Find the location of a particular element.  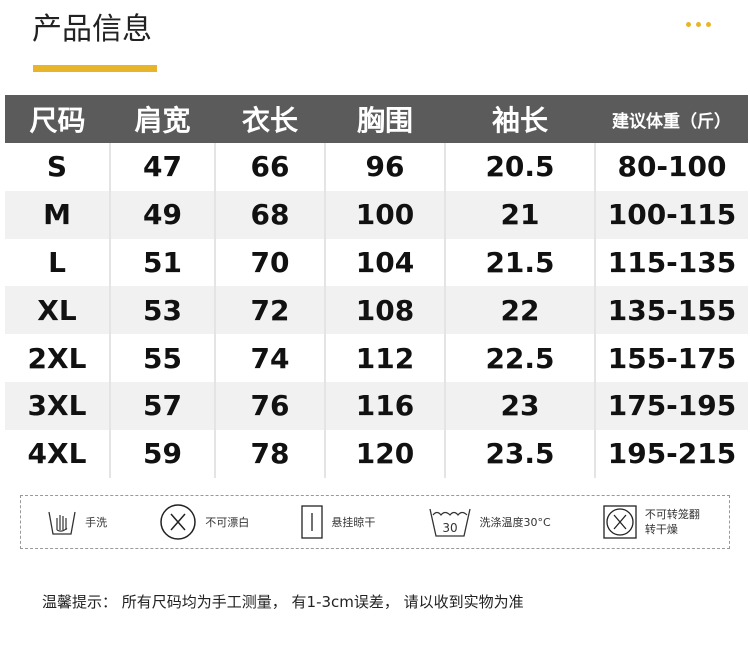

care-item: 30 洗涤温度30°C is located at coordinates (489, 522).